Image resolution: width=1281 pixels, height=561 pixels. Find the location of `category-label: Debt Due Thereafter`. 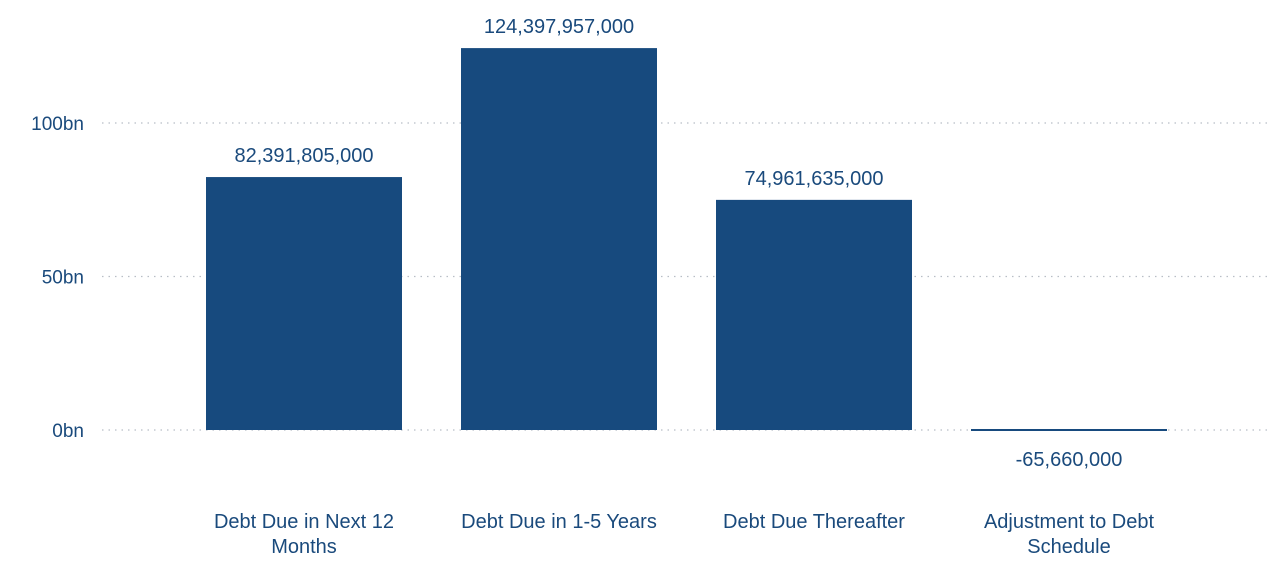

category-label: Debt Due Thereafter is located at coordinates (814, 522).